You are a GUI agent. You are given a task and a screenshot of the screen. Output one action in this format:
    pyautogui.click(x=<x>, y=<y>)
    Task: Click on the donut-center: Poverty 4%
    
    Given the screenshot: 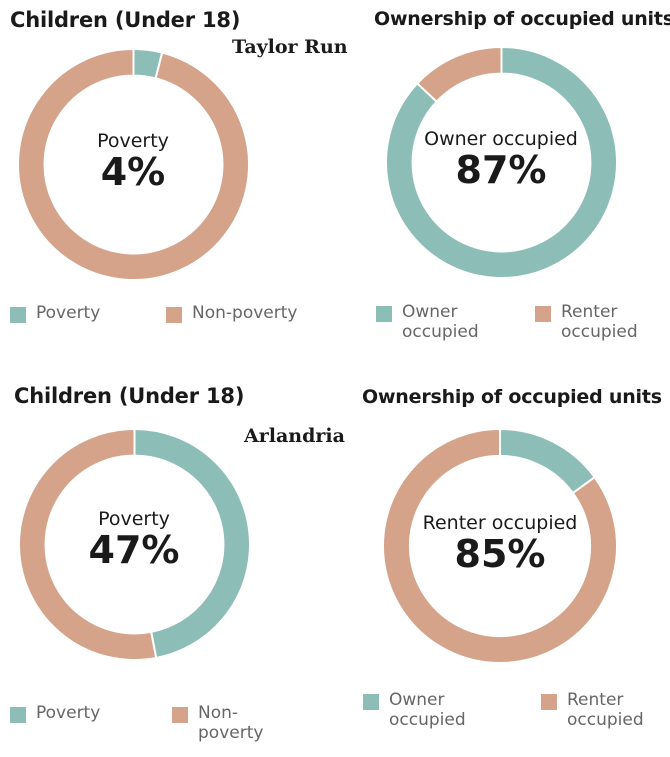 What is the action you would take?
    pyautogui.click(x=133, y=162)
    